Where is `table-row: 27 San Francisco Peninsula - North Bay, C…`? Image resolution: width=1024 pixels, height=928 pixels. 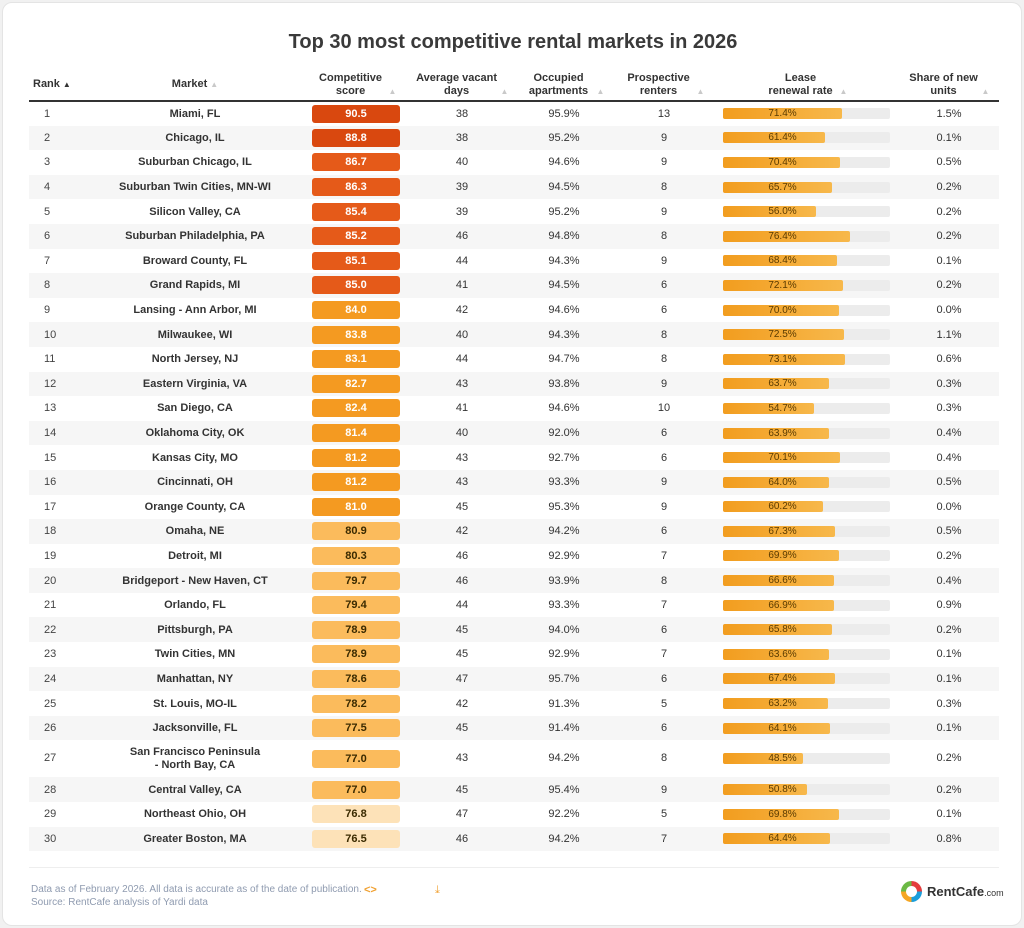 table-row: 27 San Francisco Peninsula - North Bay, C… is located at coordinates (514, 758).